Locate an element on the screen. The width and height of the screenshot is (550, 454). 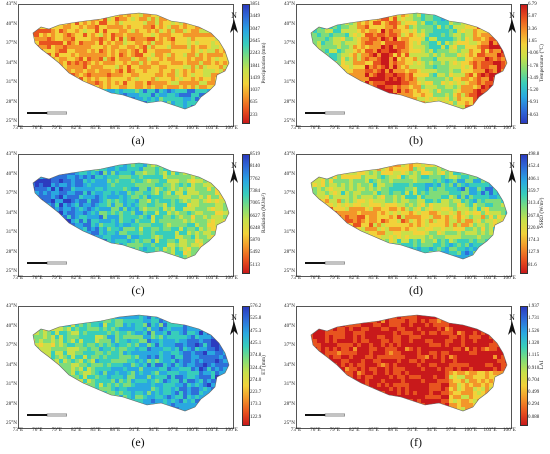
colorbar-tick-label: -3.49 is located at coordinates (533, 78).